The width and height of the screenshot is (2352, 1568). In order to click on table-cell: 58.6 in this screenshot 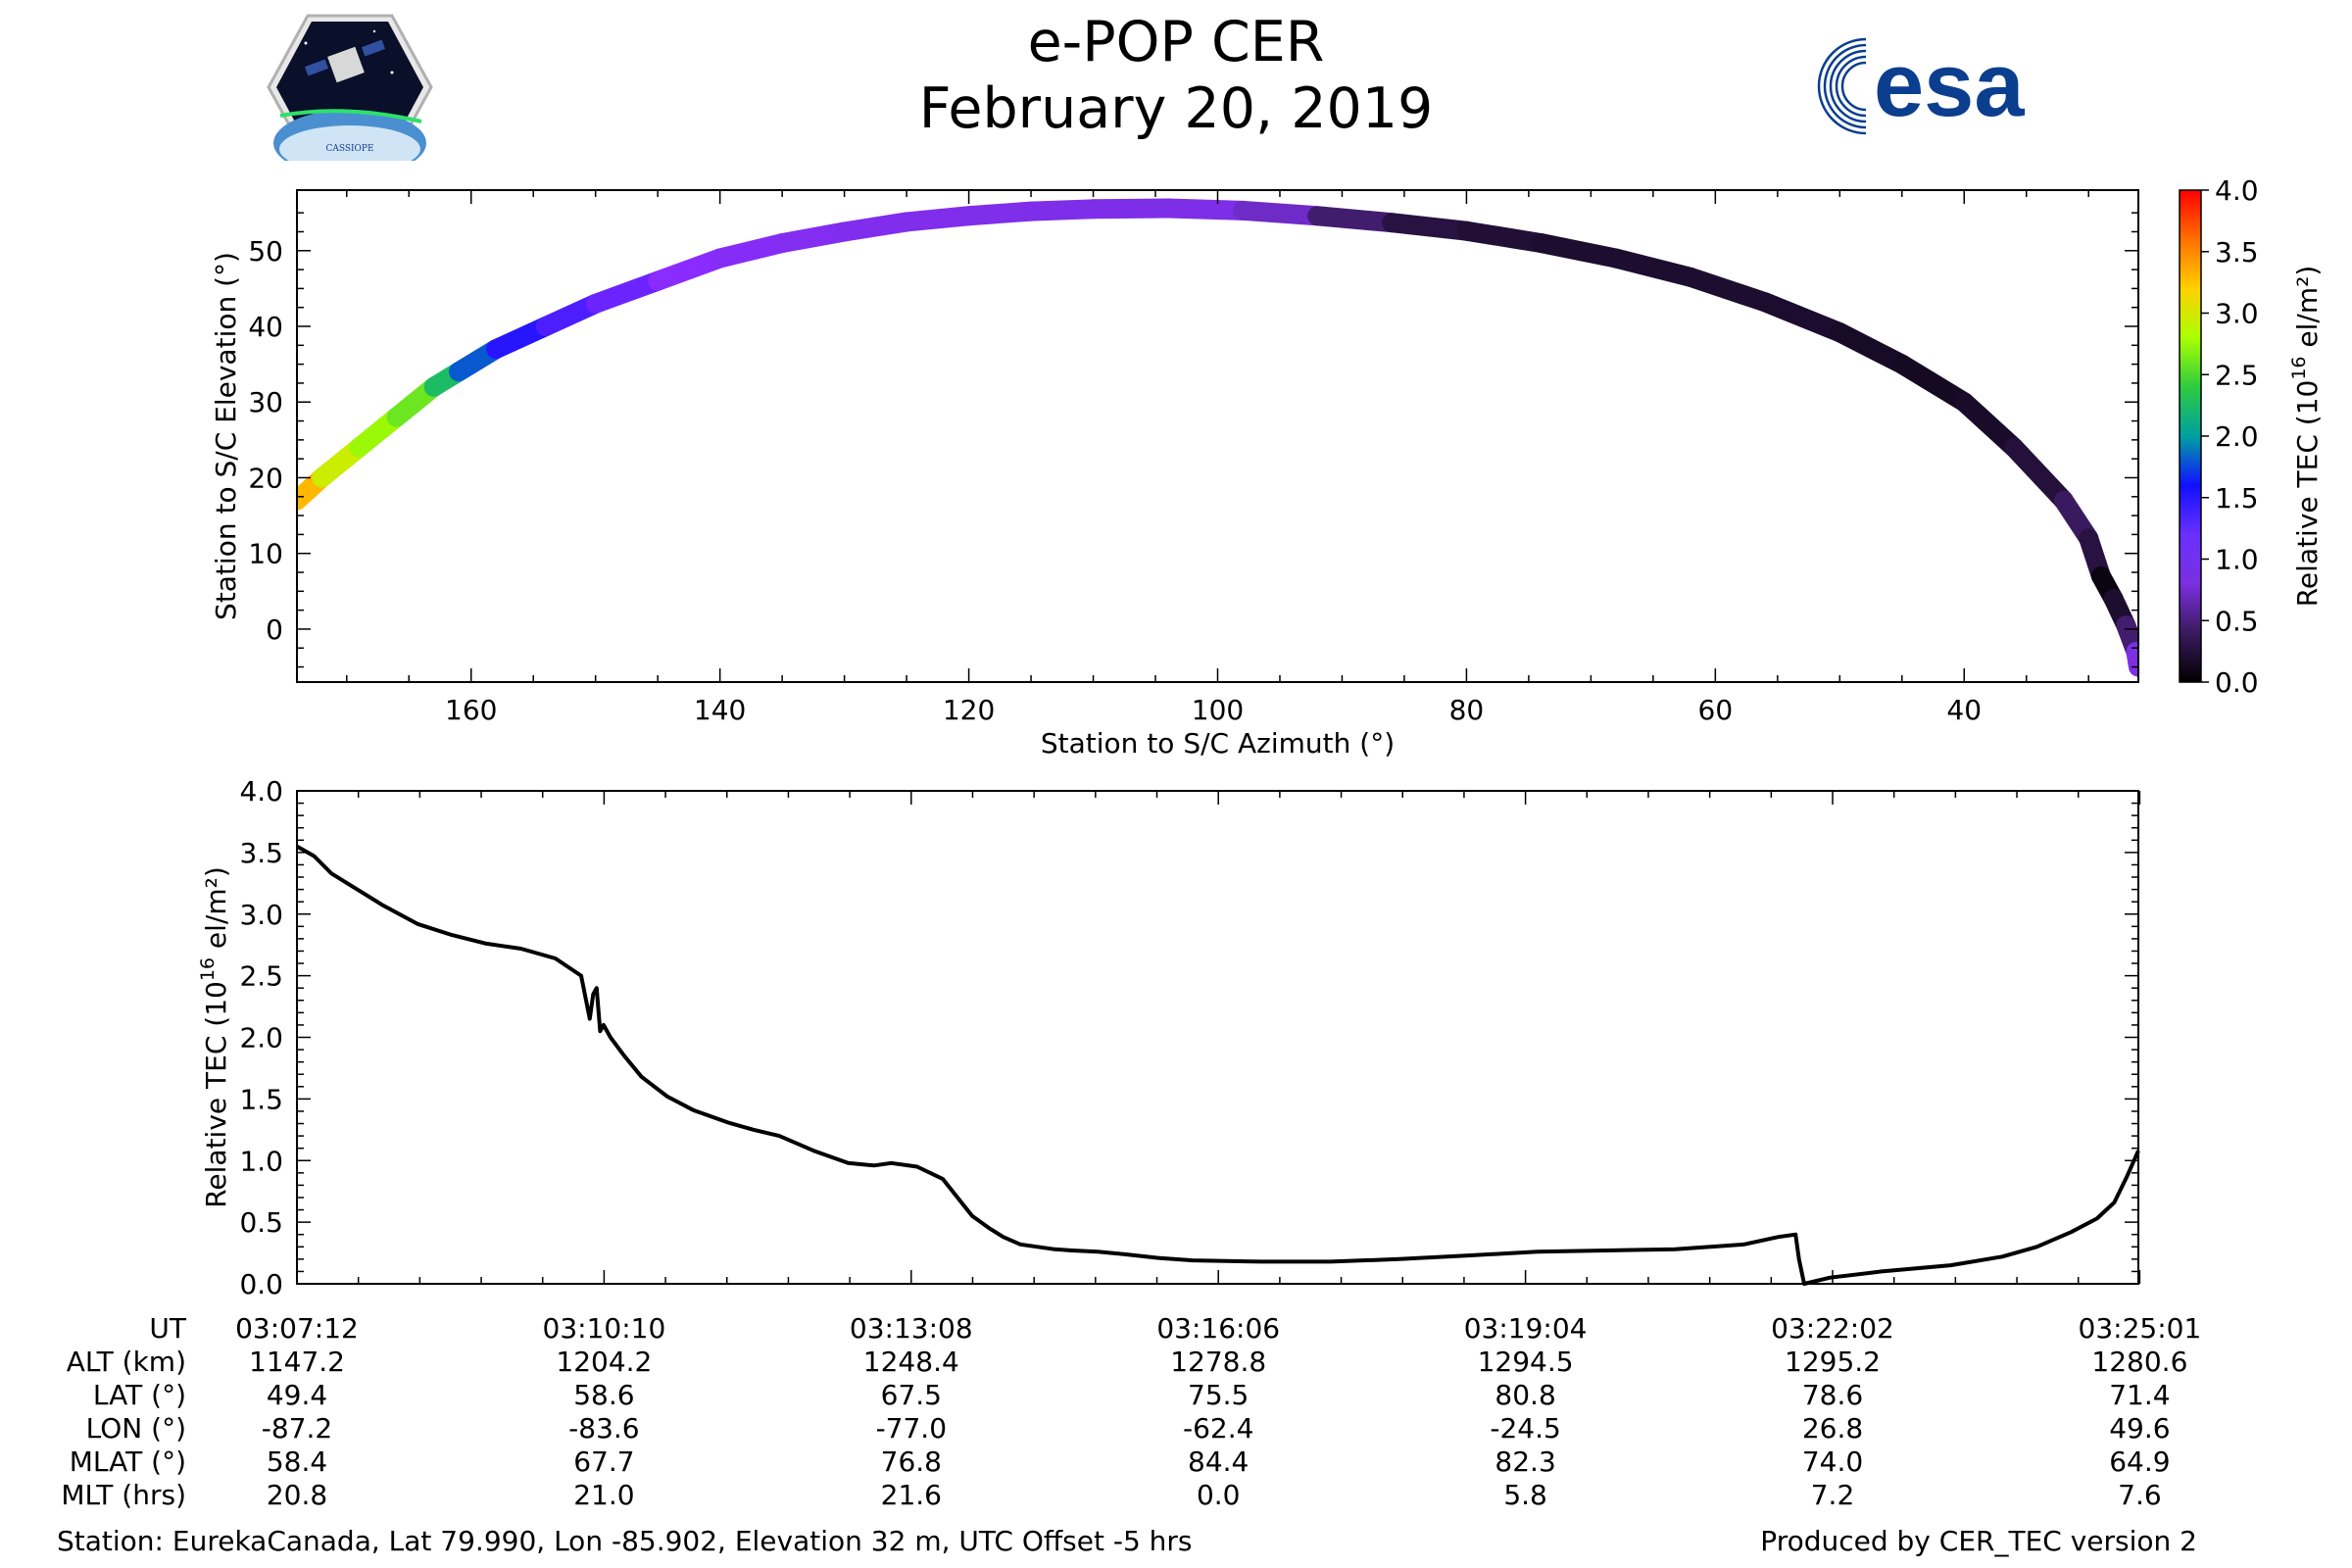, I will do `click(604, 1395)`.